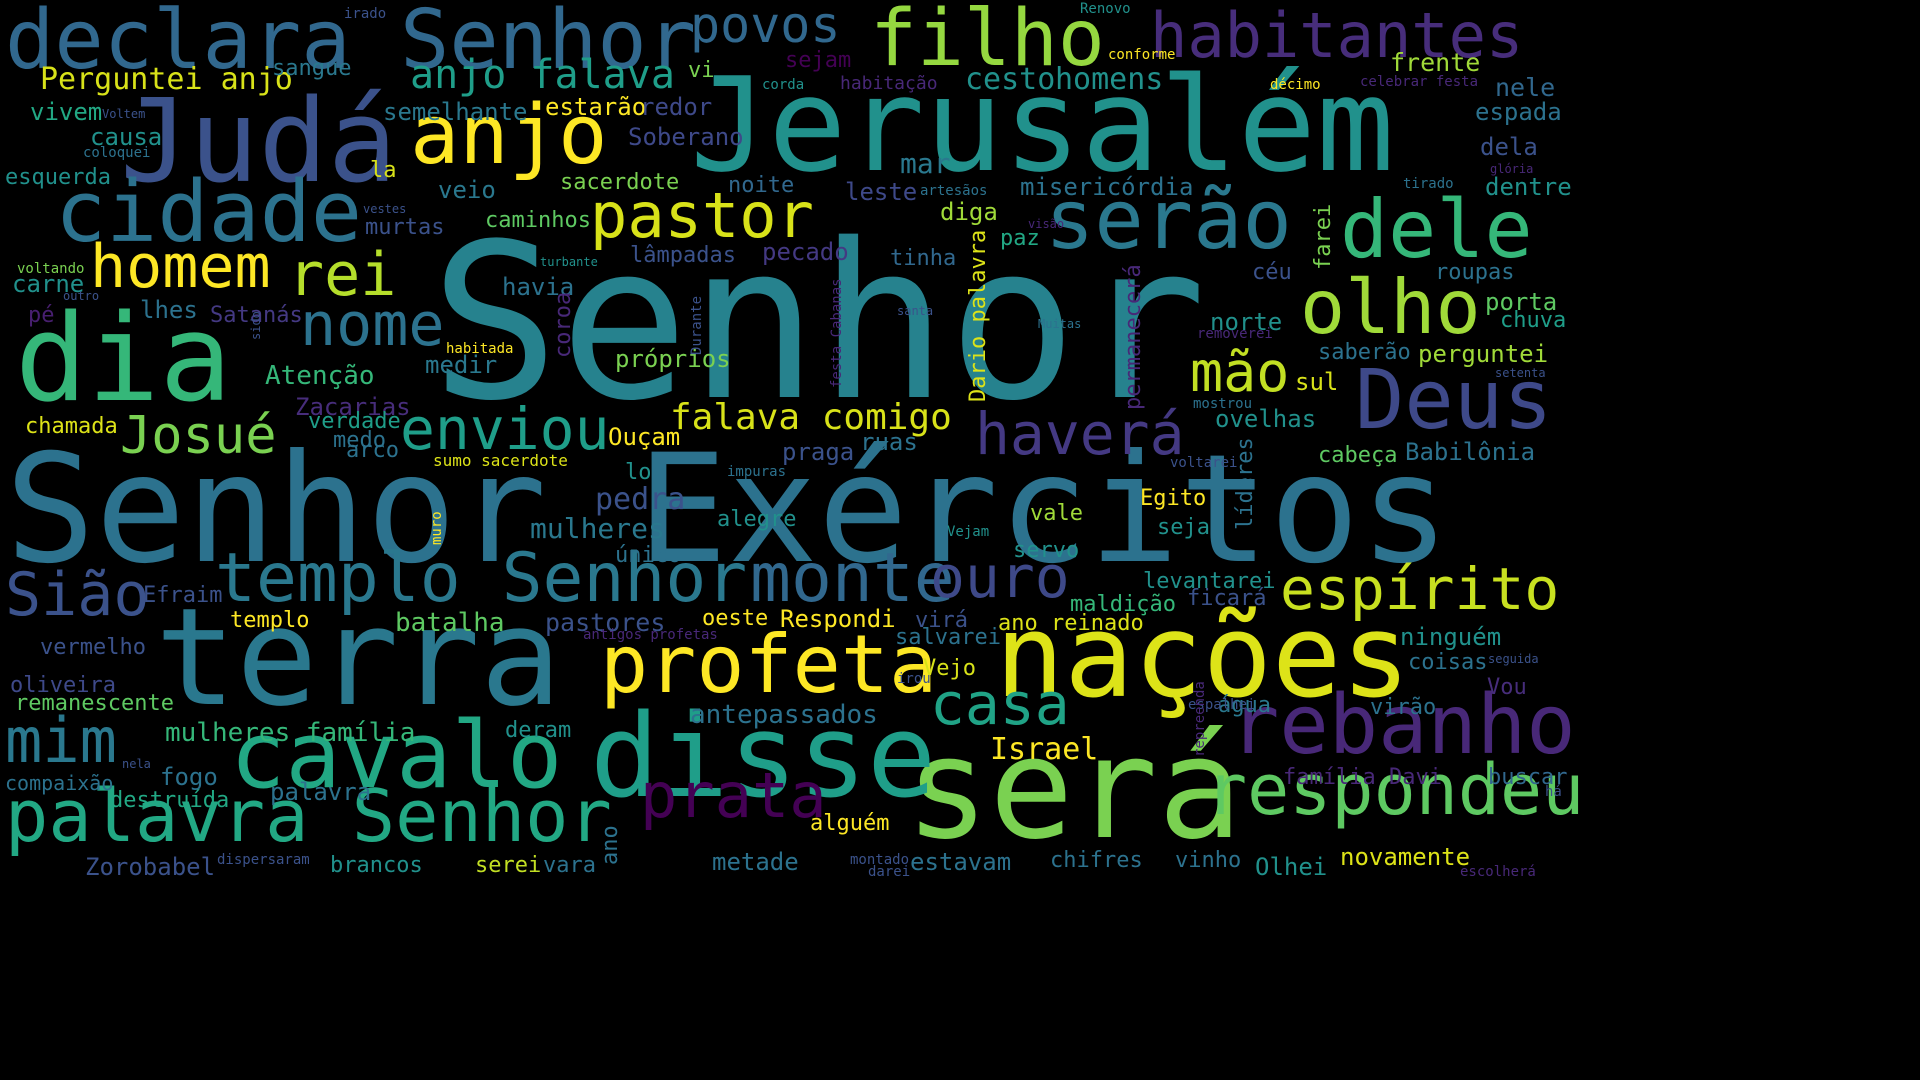 The image size is (1920, 1080). Describe the element at coordinates (757, 472) in the screenshot. I see `cloud-word-impuras: impuras` at that location.